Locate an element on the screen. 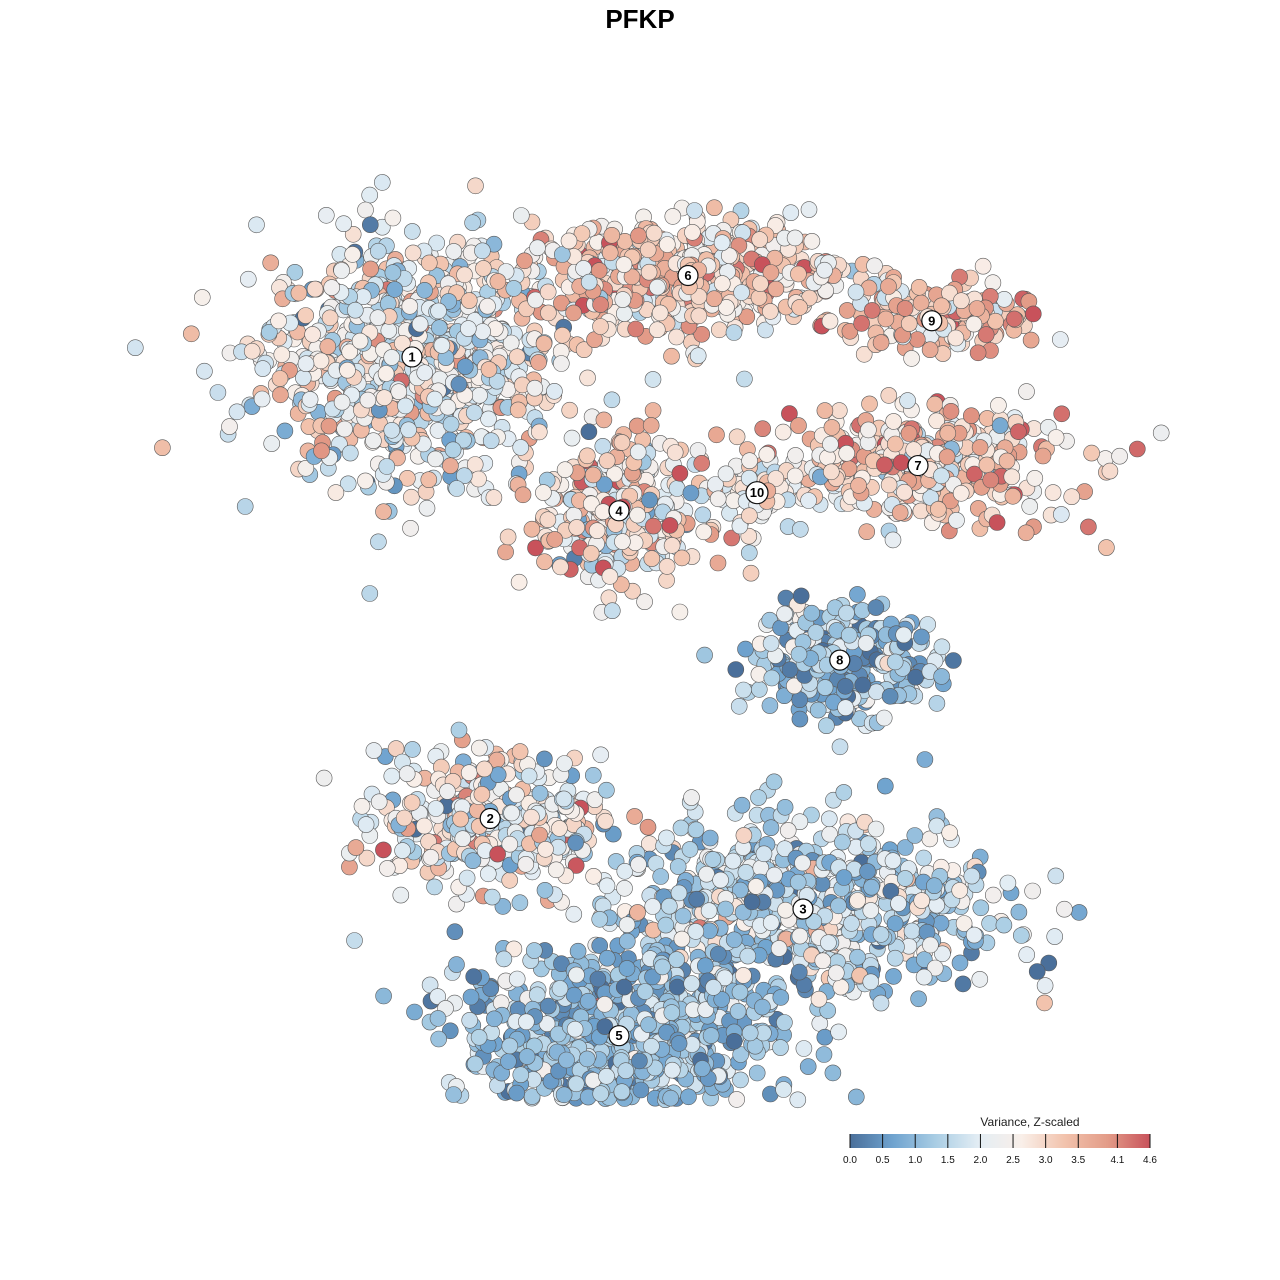  cluster-label-6: 6 is located at coordinates (688, 275).